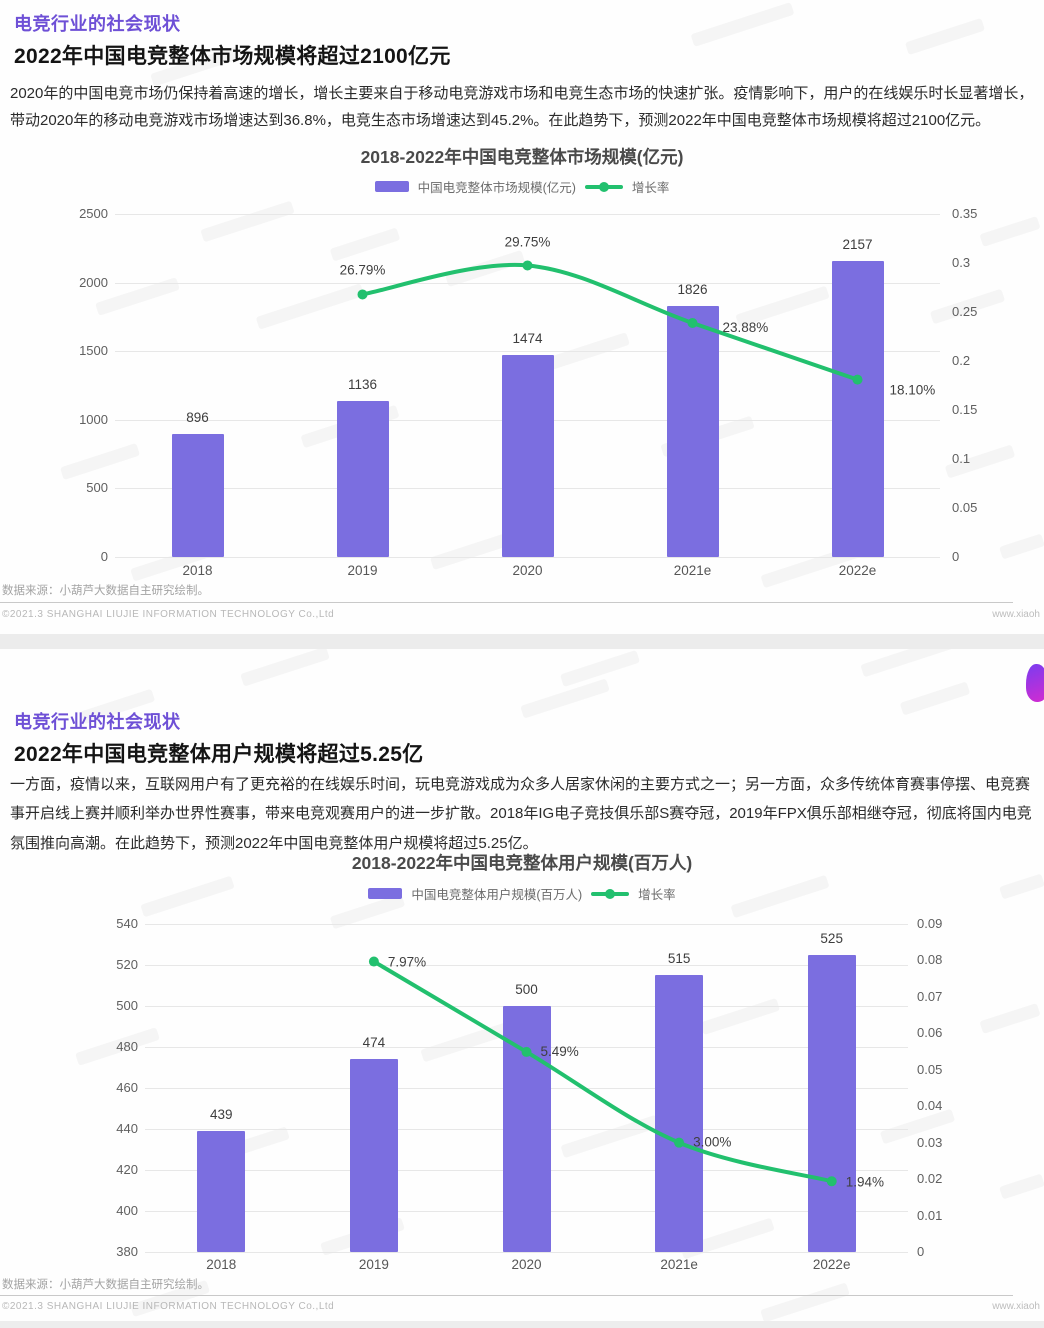  Describe the element at coordinates (679, 959) in the screenshot. I see `bar-value-label: 515` at that location.